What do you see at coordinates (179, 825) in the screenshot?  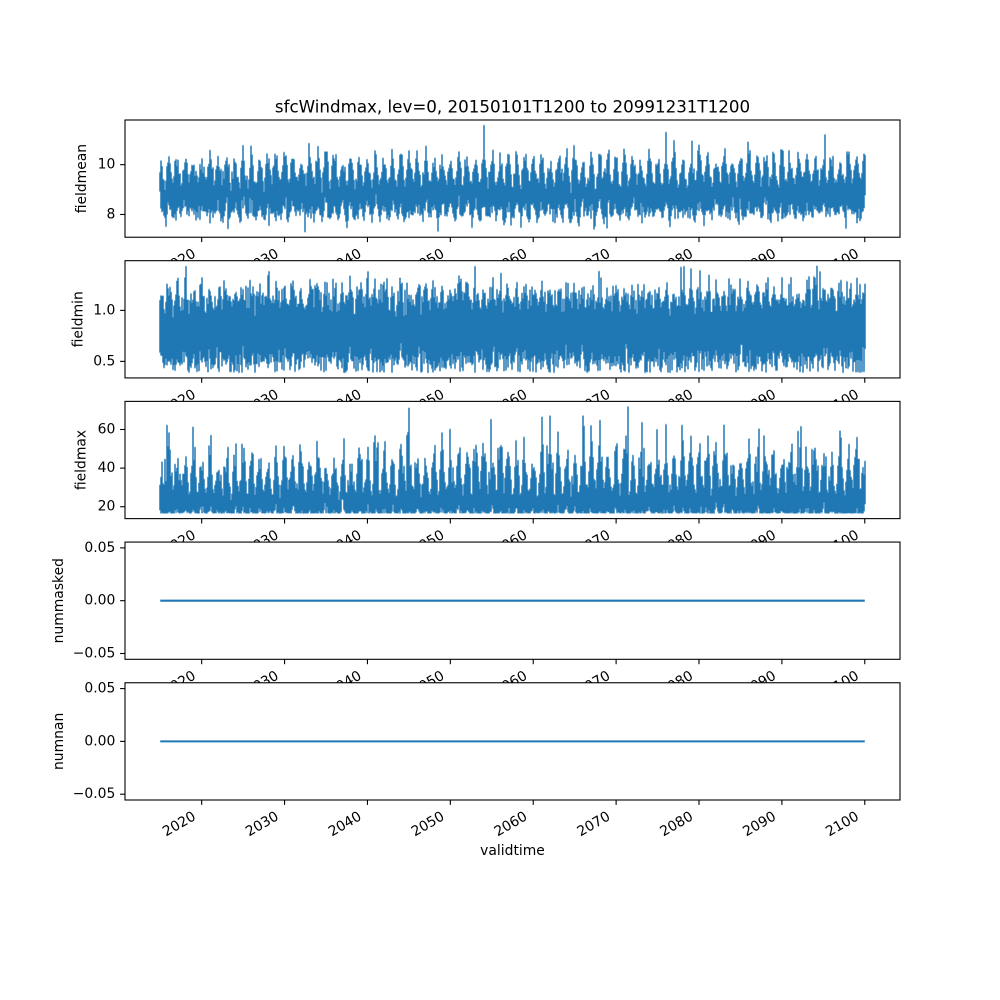 I see `x-tick-label: 2020` at bounding box center [179, 825].